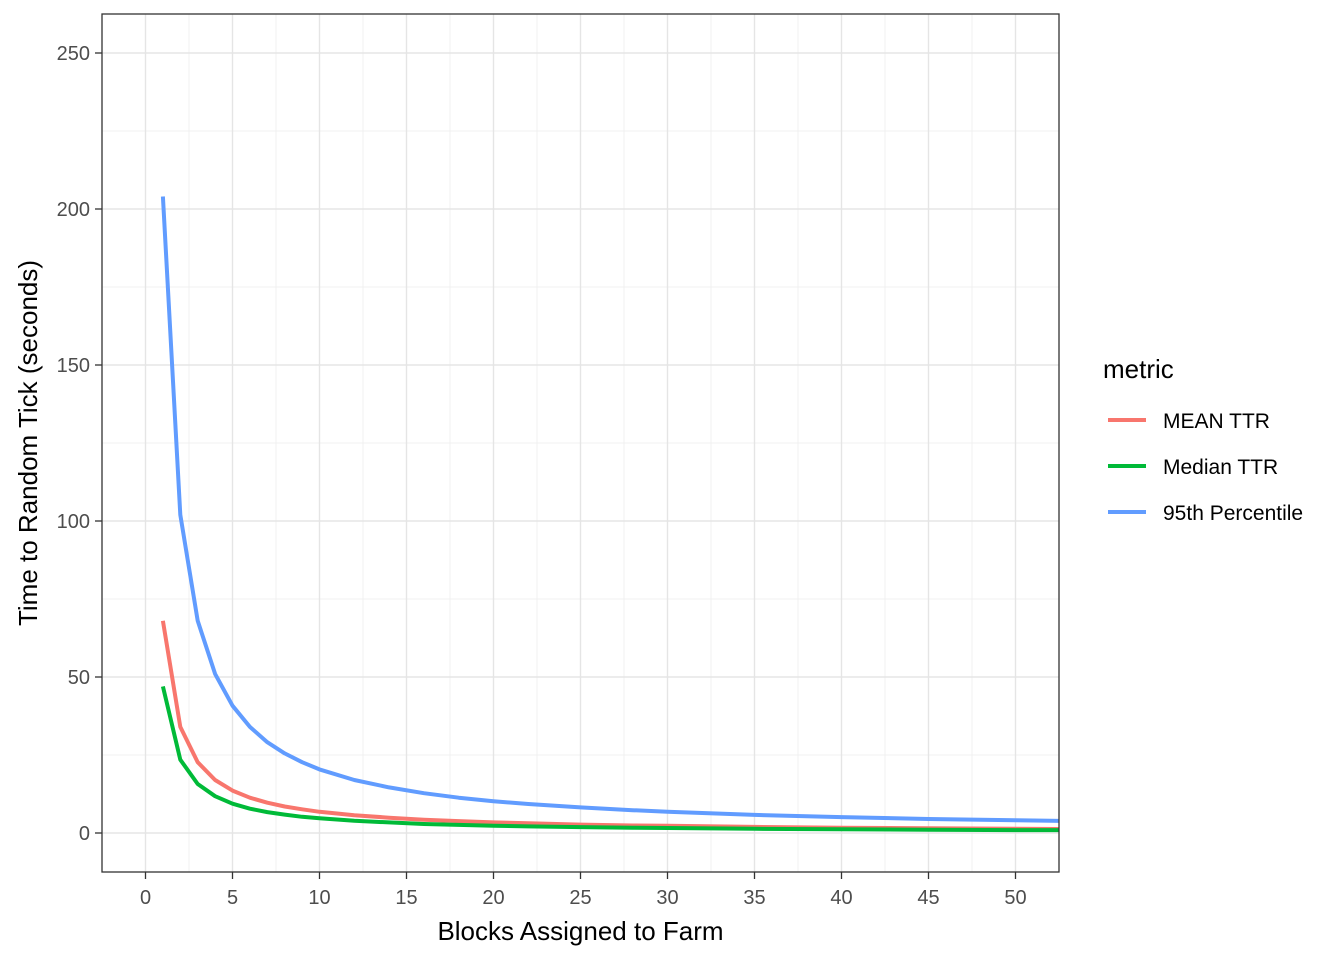 Image resolution: width=1344 pixels, height=960 pixels. Describe the element at coordinates (28, 443) in the screenshot. I see `y-axis-title: Time to Random Tick (seconds)` at that location.